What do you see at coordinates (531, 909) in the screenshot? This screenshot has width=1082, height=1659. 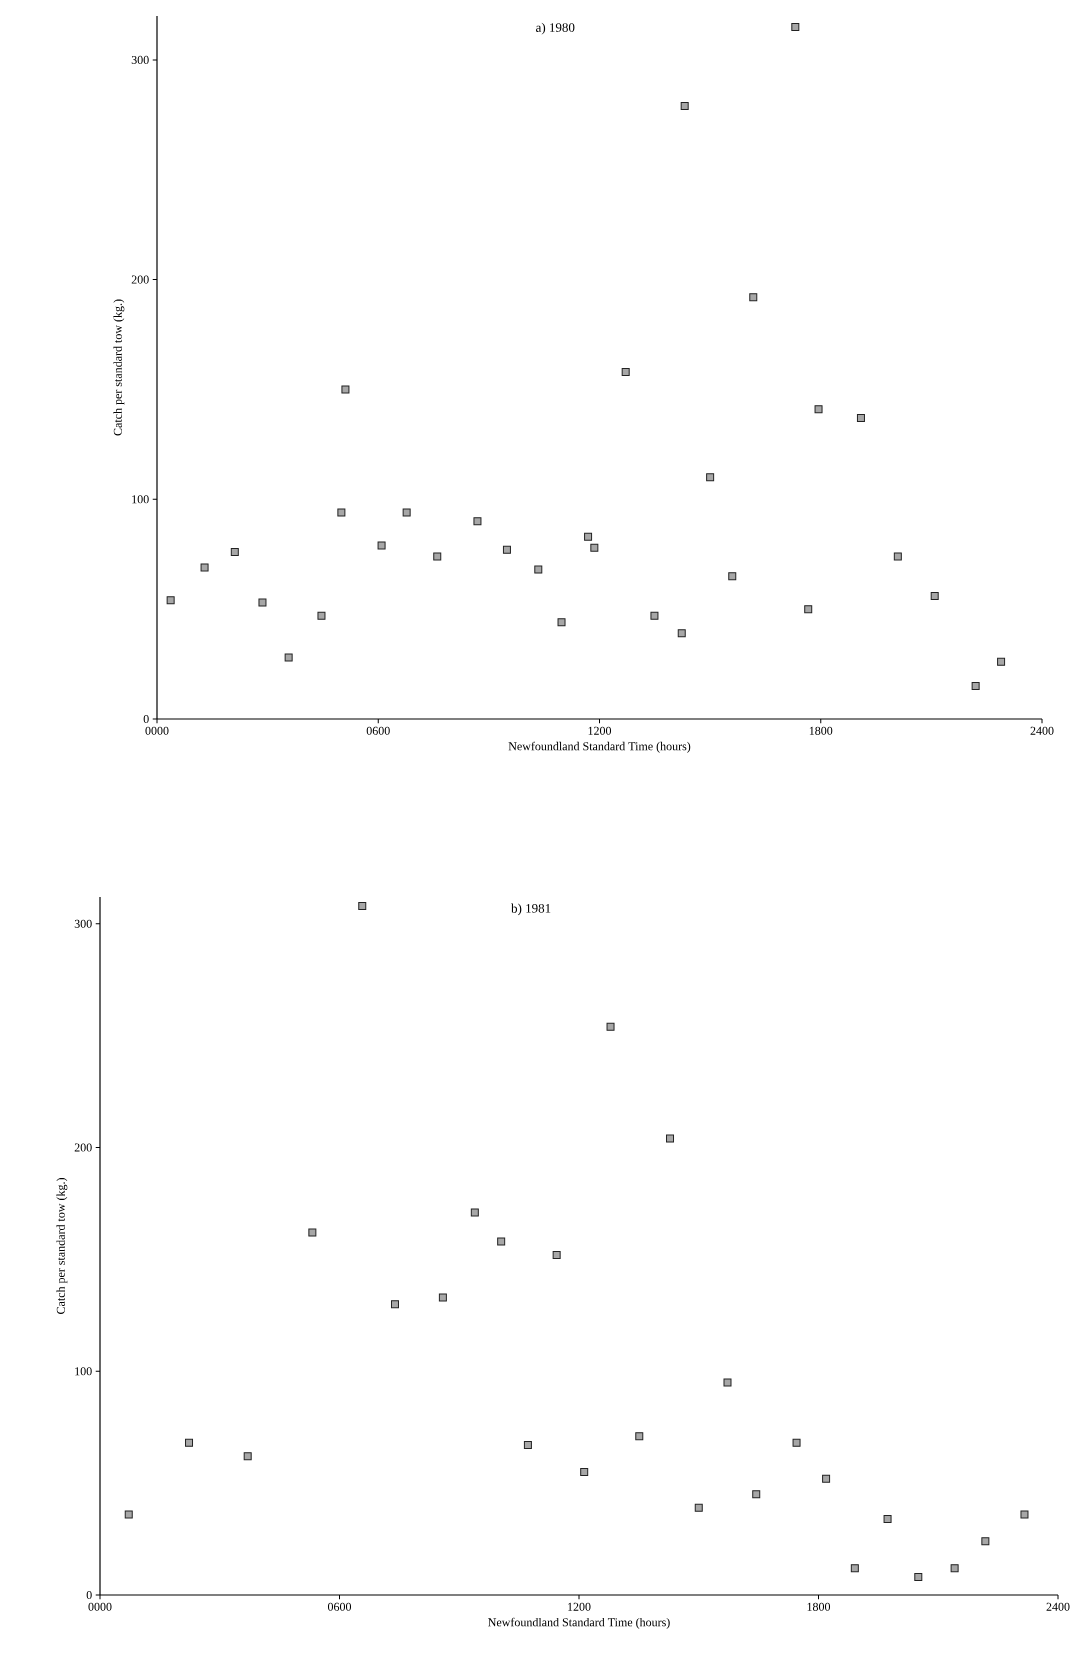 I see `chart-title: b) 1981` at bounding box center [531, 909].